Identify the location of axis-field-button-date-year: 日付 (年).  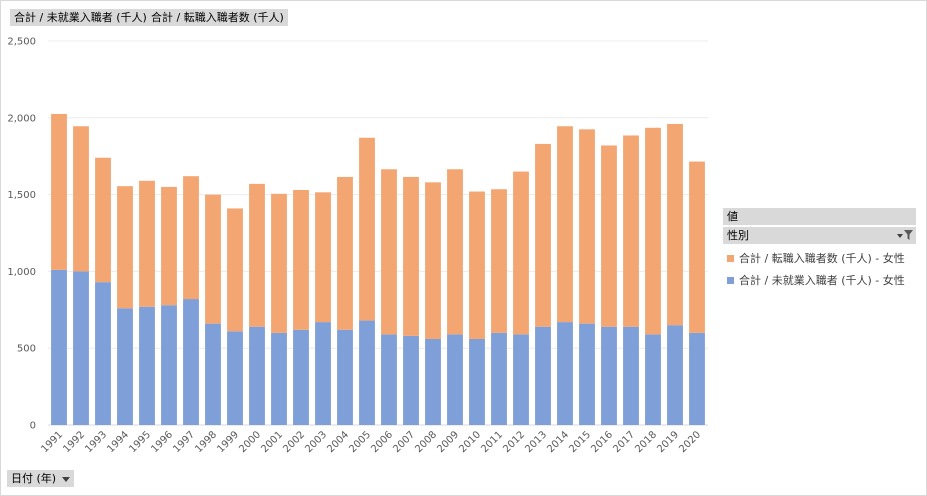
(41, 478).